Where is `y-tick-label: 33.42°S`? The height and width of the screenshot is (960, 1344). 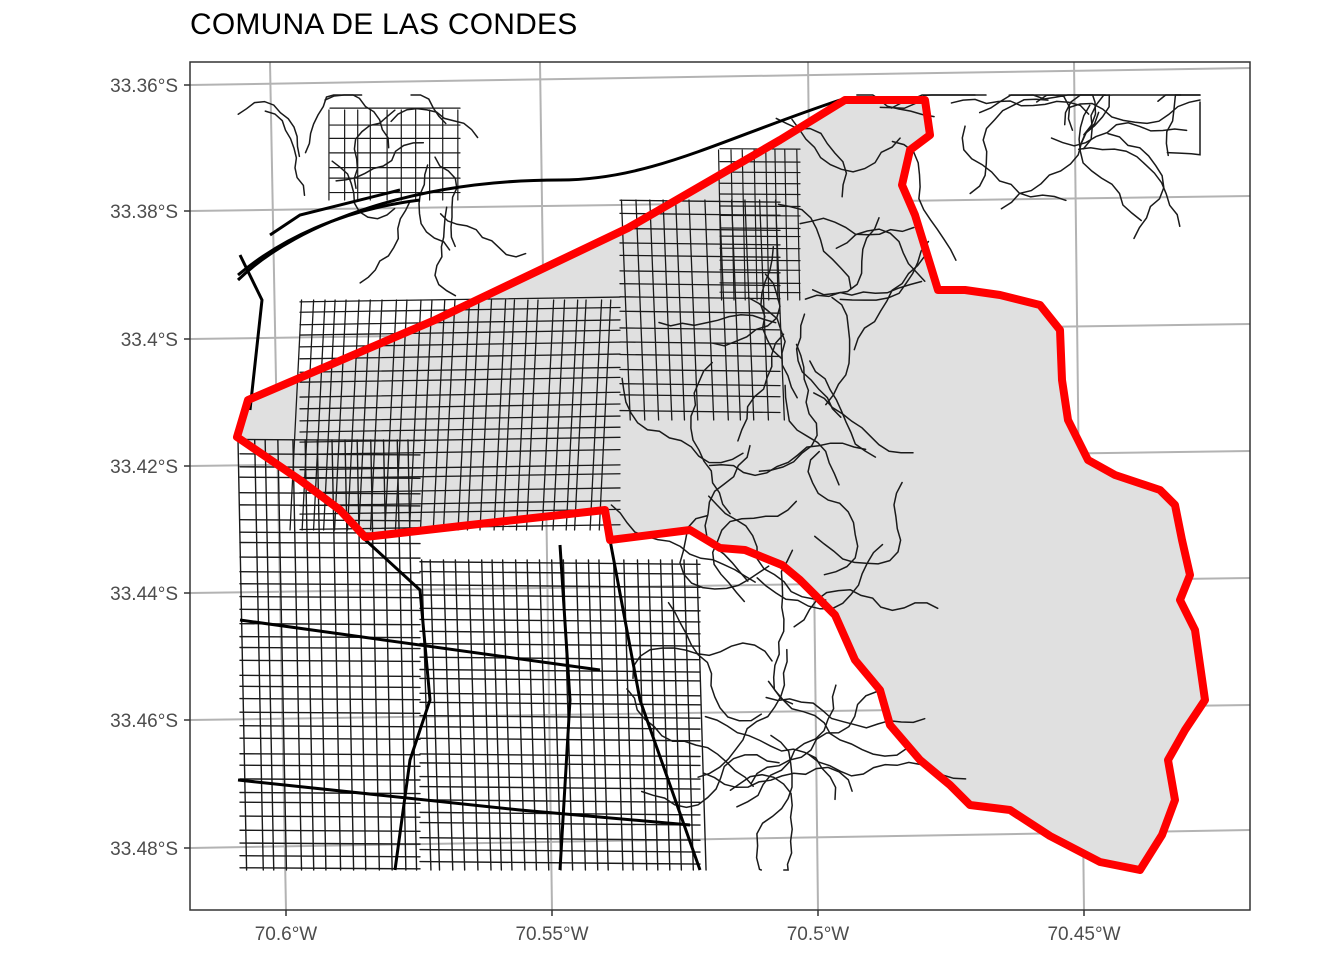 y-tick-label: 33.42°S is located at coordinates (144, 467).